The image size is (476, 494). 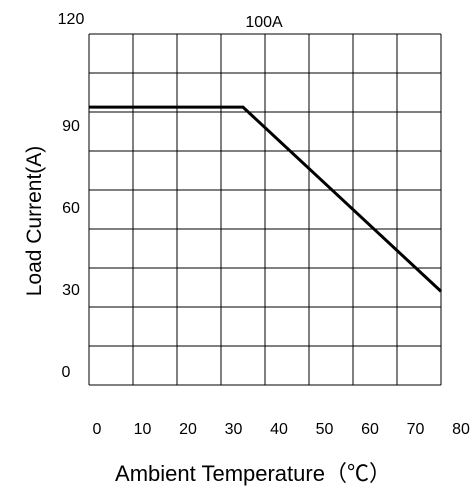 I want to click on x-tick-label: 40, so click(x=279, y=429).